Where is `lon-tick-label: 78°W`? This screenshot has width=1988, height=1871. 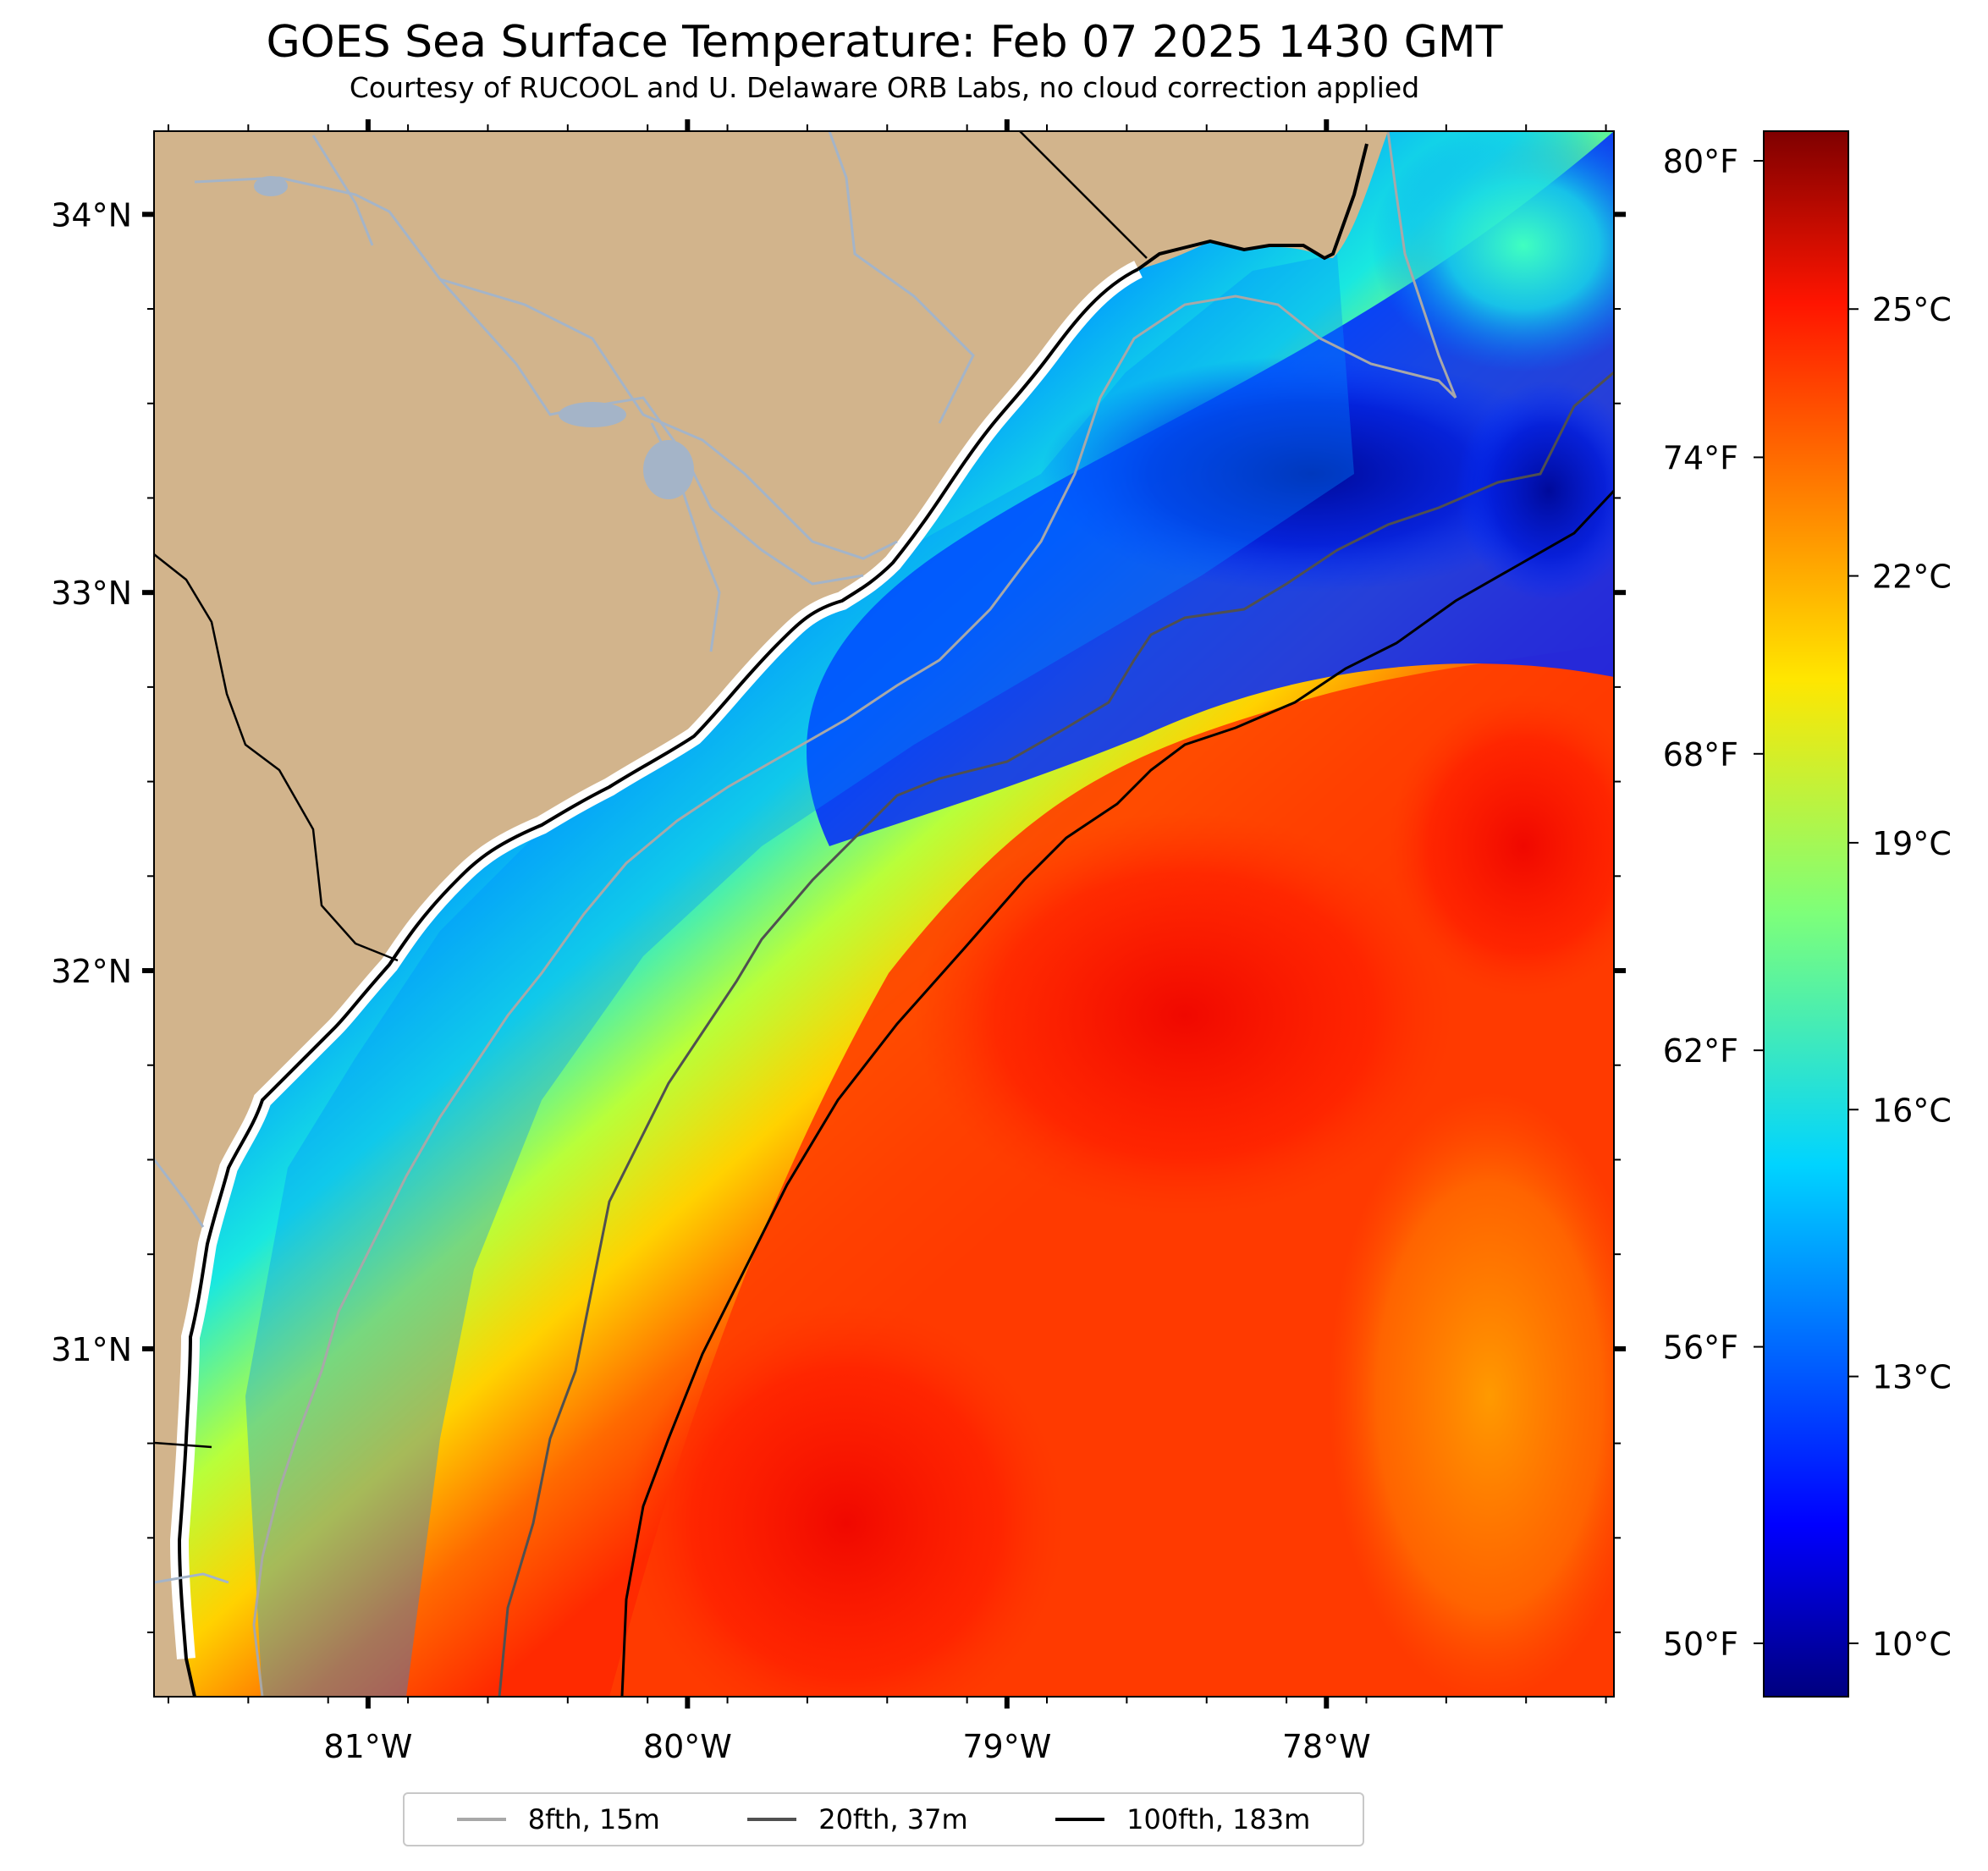 lon-tick-label: 78°W is located at coordinates (1326, 1747).